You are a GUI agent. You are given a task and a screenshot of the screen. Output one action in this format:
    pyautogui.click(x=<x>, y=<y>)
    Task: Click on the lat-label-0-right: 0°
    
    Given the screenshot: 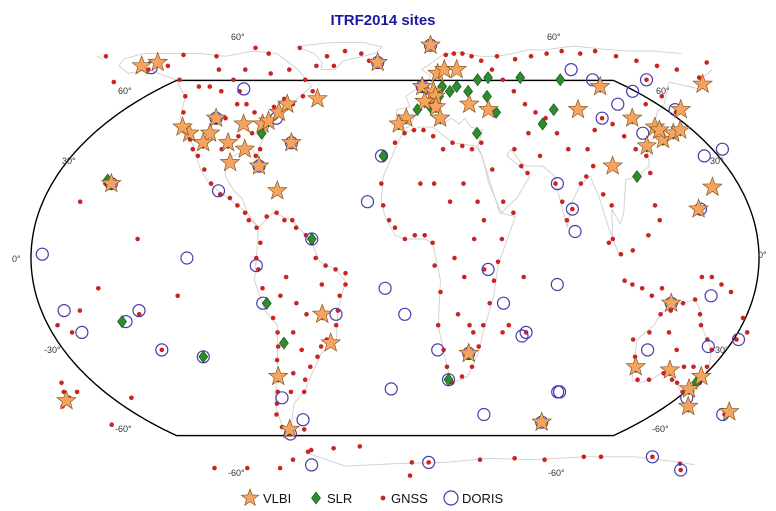 What is the action you would take?
    pyautogui.click(x=762, y=255)
    